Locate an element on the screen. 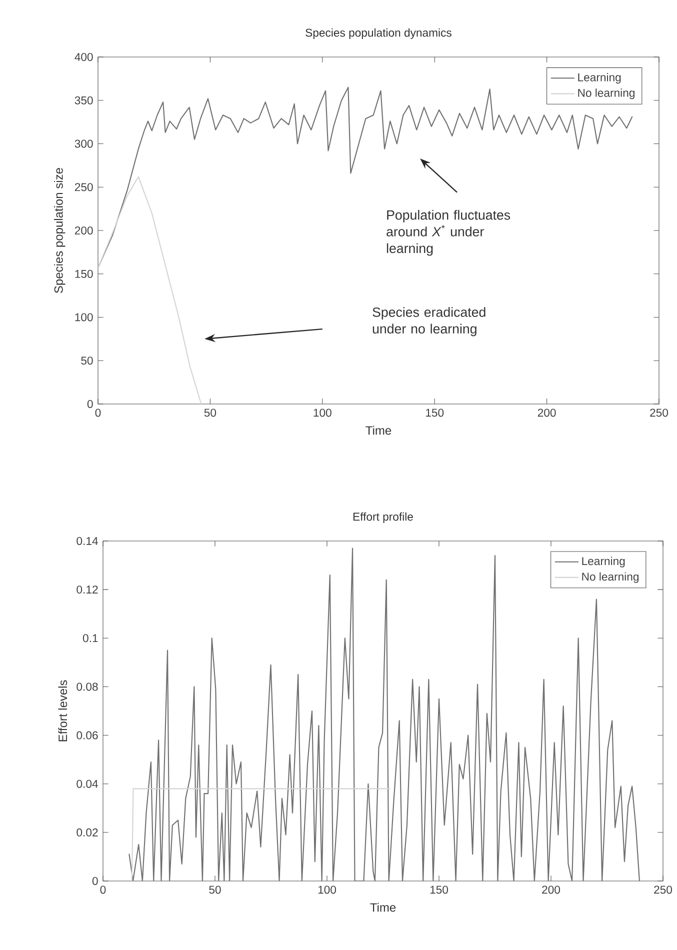  y-tick-label: 100 is located at coordinates (84, 317).